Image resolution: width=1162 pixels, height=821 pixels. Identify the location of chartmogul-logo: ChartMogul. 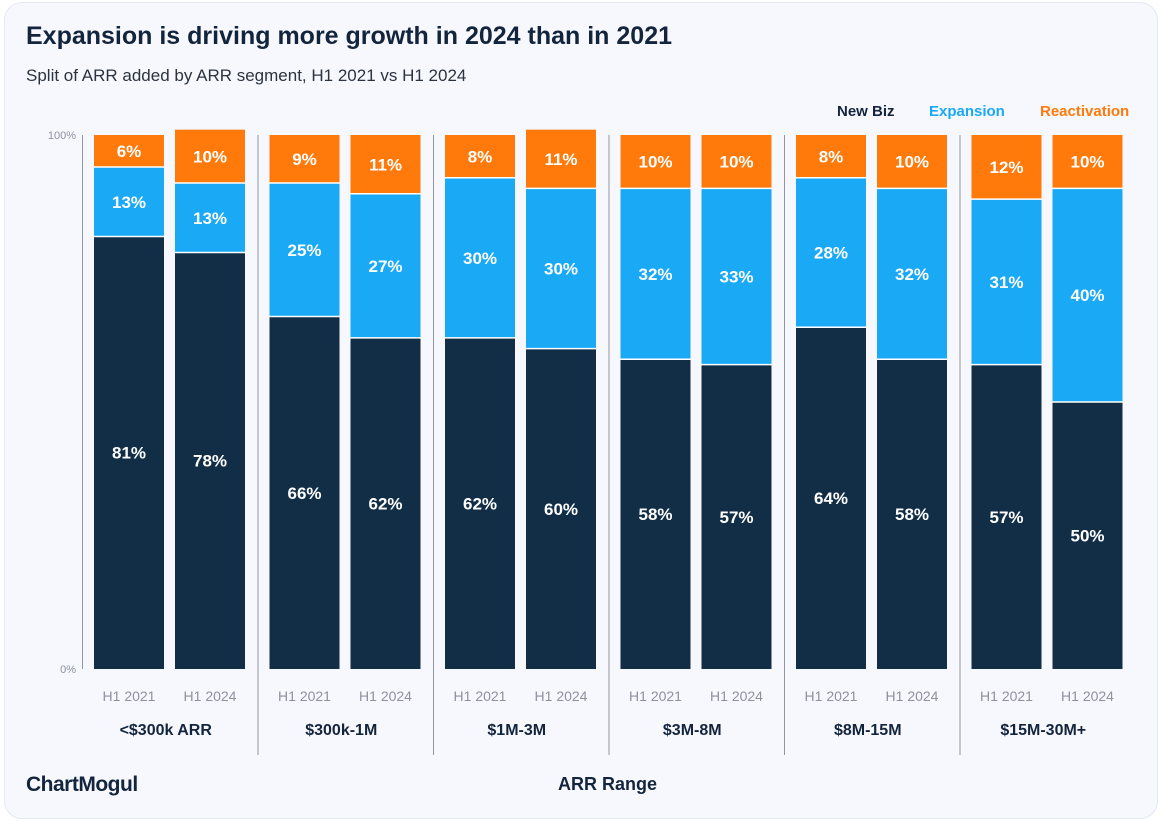
(82, 784).